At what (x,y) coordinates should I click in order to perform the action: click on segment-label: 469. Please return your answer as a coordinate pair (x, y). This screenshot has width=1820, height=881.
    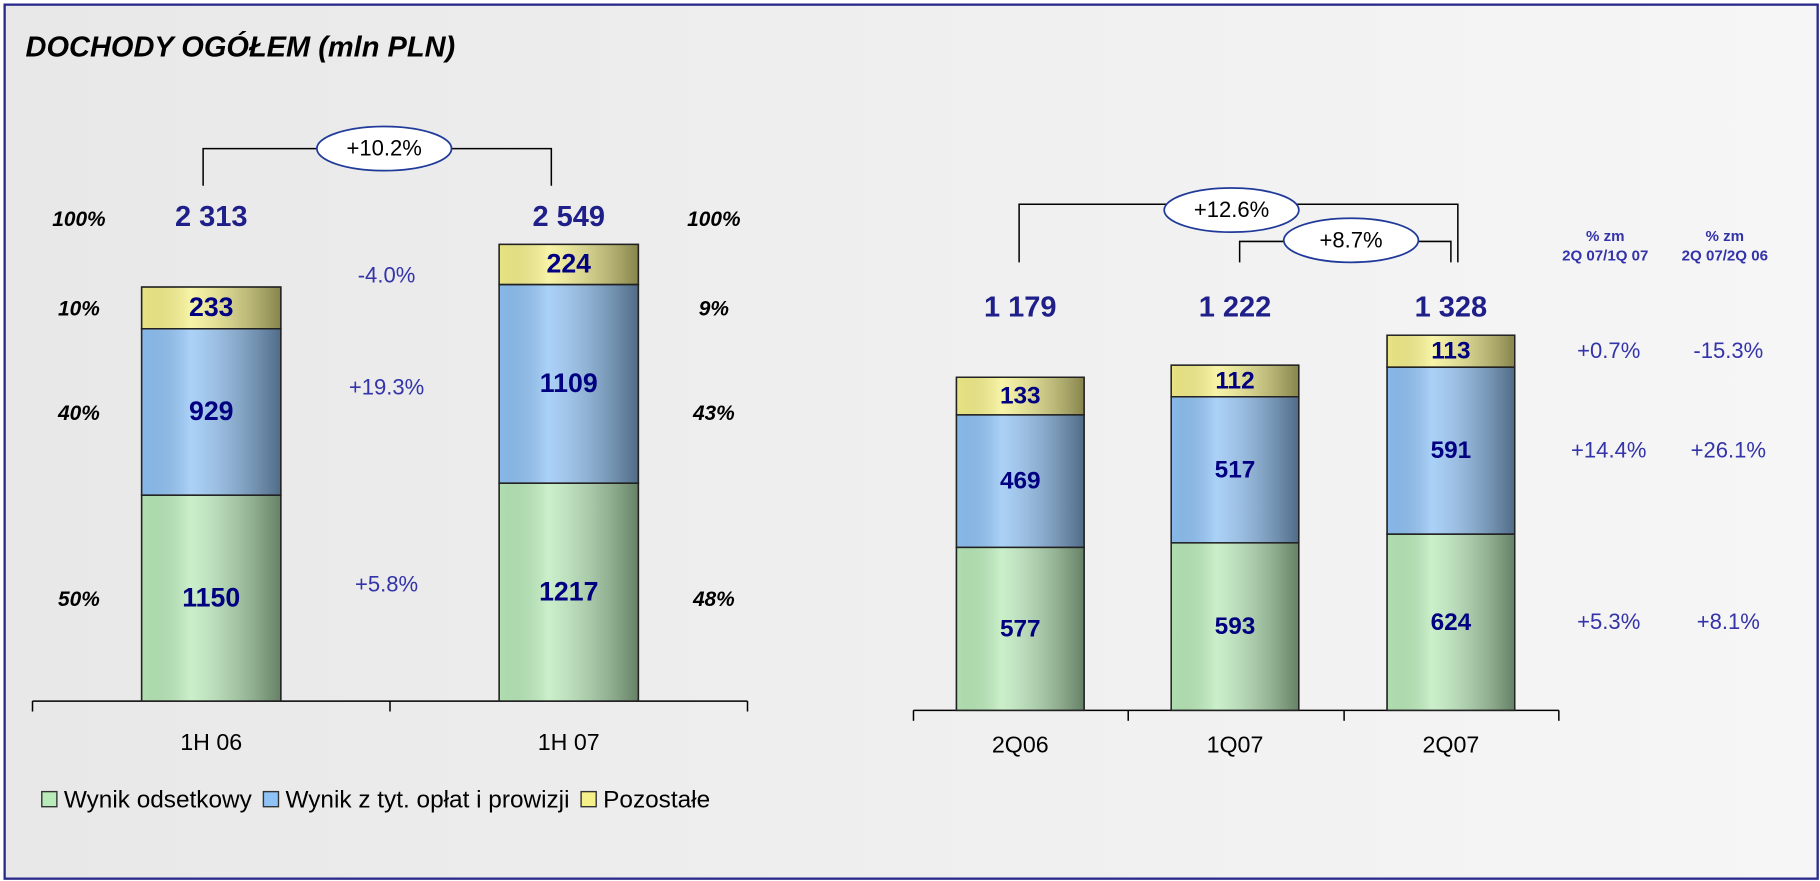
    Looking at the image, I should click on (1020, 481).